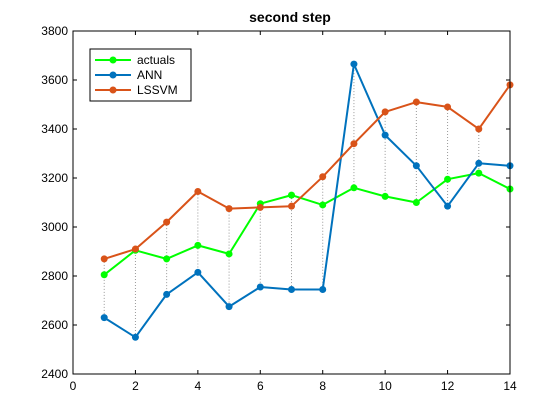 Image resolution: width=560 pixels, height=420 pixels. Describe the element at coordinates (73, 386) in the screenshot. I see `x-tick-label: 0` at that location.